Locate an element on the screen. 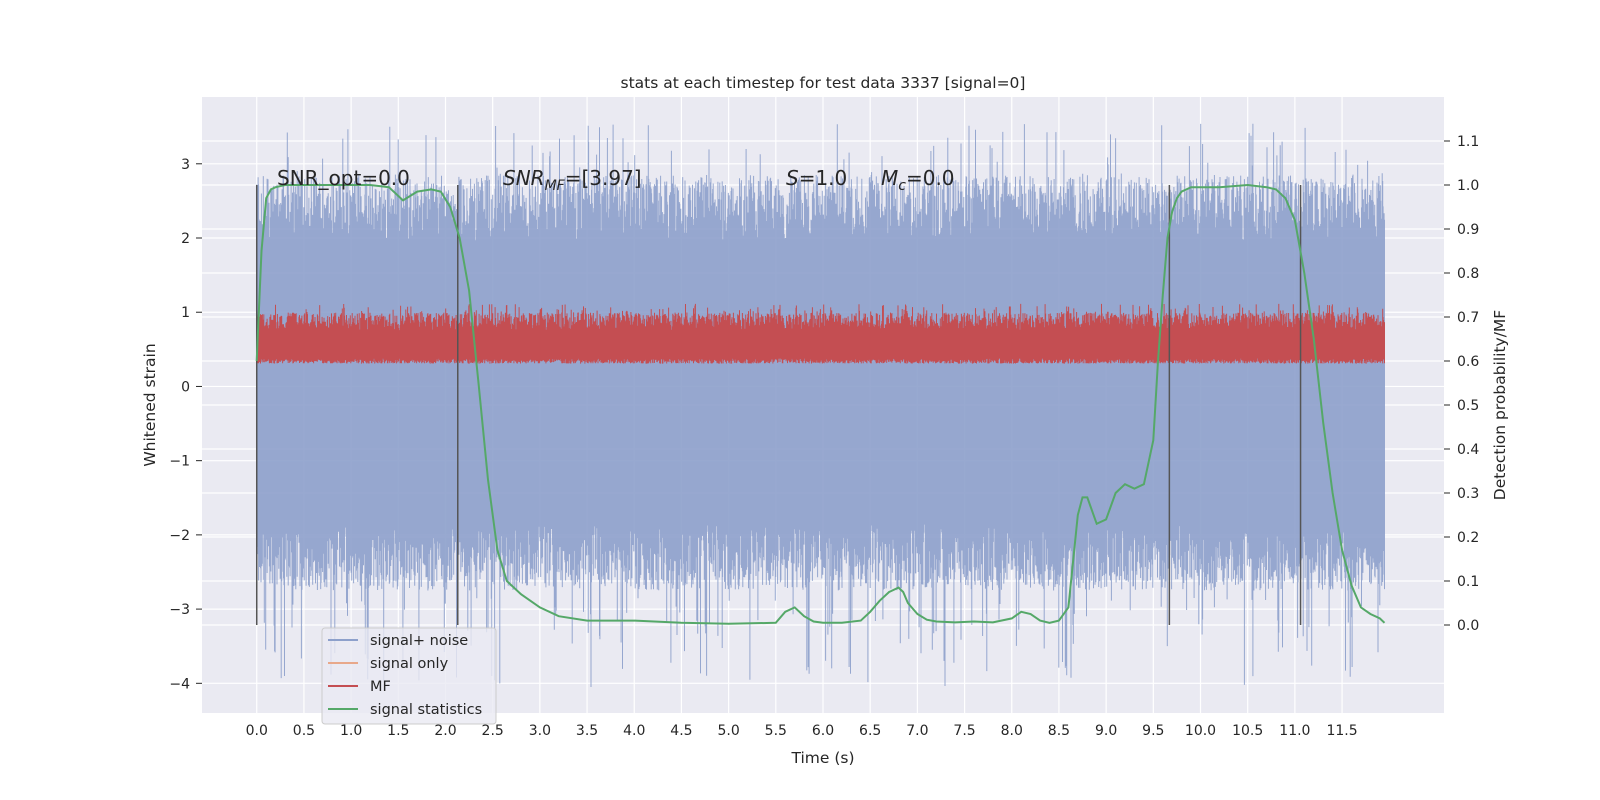  x-tick-label: 6.0 is located at coordinates (823, 731).